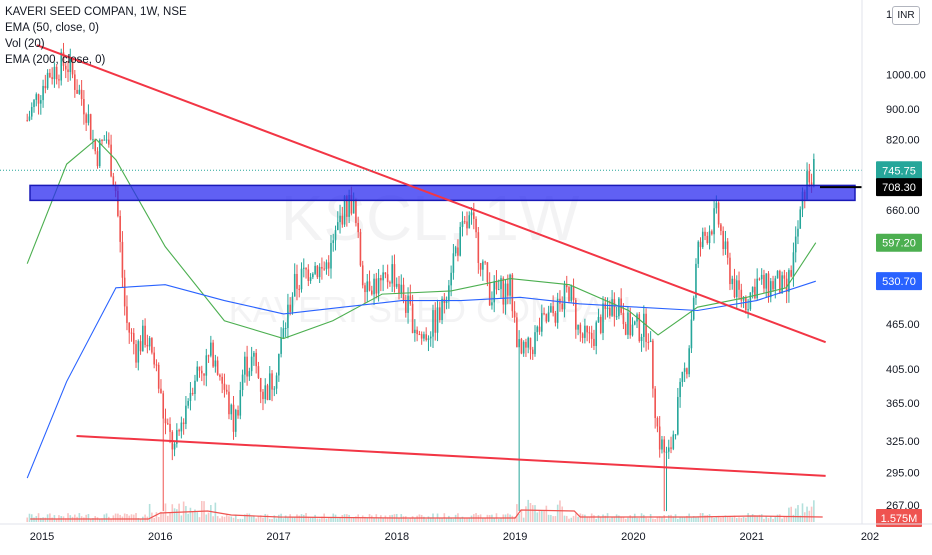  What do you see at coordinates (42, 537) in the screenshot?
I see `time-tick-label: 2015` at bounding box center [42, 537].